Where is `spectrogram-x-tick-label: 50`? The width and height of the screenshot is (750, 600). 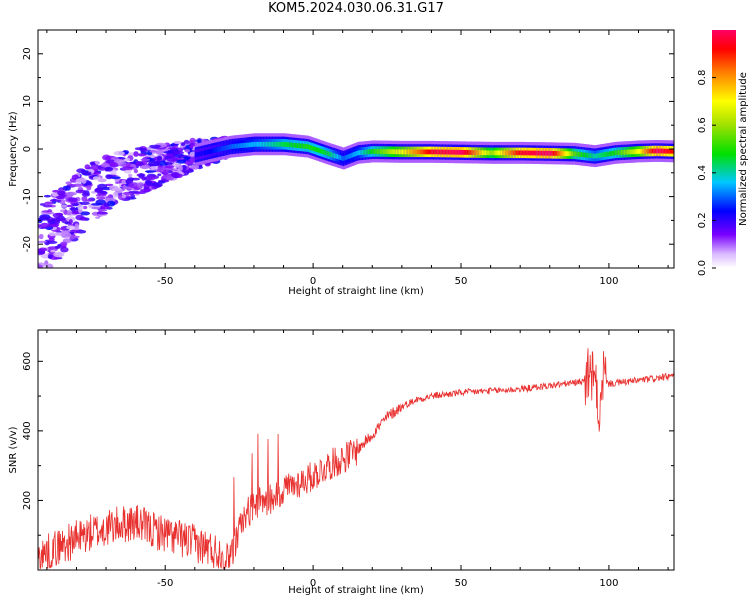
spectrogram-x-tick-label: 50 is located at coordinates (461, 281).